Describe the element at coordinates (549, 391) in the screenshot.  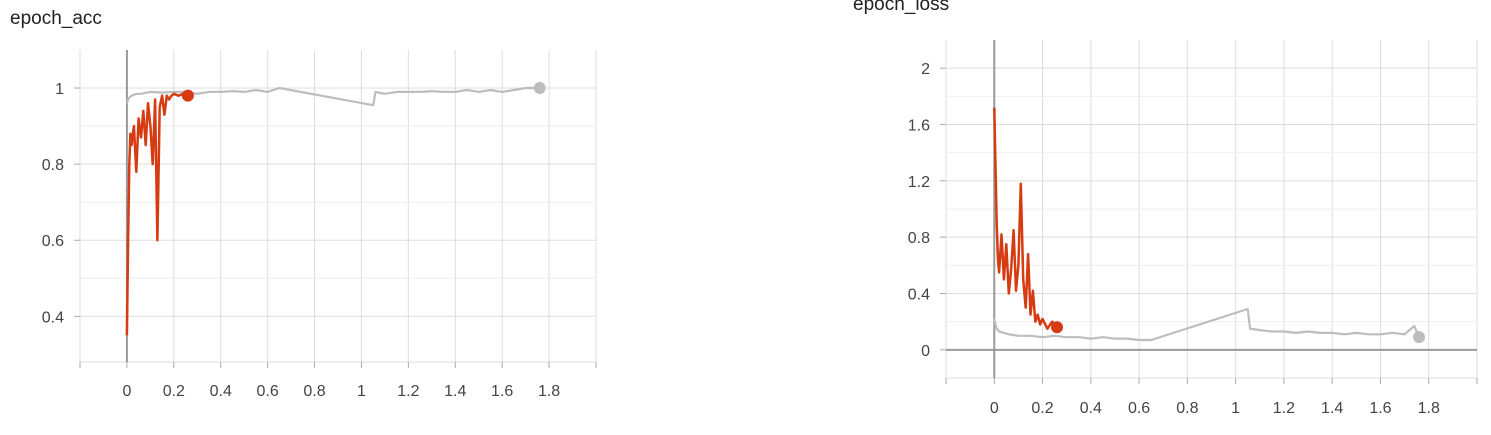
I see `acc-x-tick-label: 1.8` at that location.